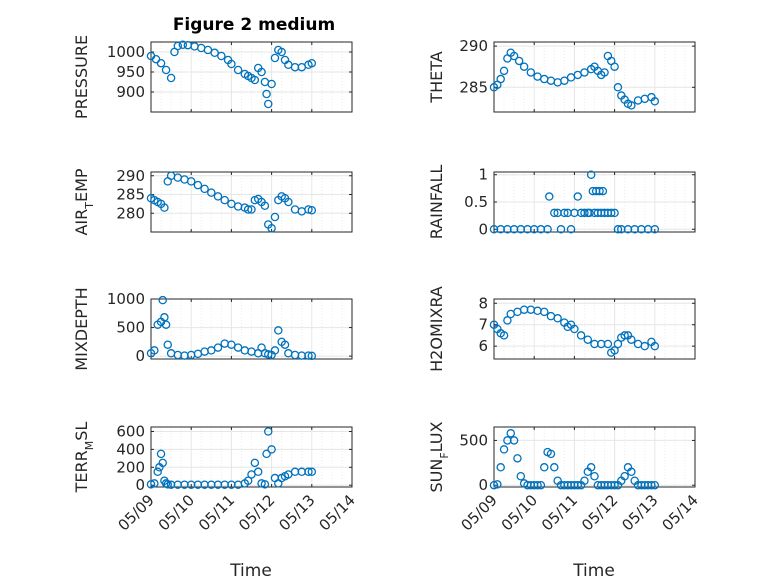 The image size is (778, 583). Describe the element at coordinates (84, 201) in the screenshot. I see `y-axis-label: AIRTEMP` at that location.